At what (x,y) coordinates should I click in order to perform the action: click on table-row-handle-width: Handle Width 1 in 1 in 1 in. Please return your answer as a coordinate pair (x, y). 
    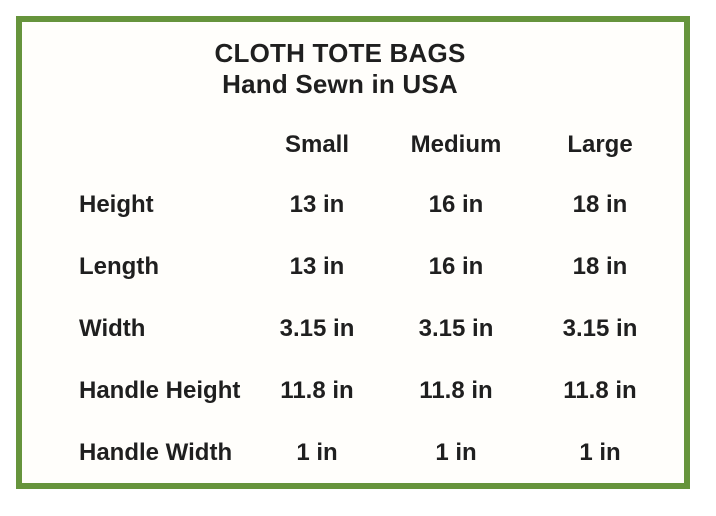
    Looking at the image, I should click on (381, 453).